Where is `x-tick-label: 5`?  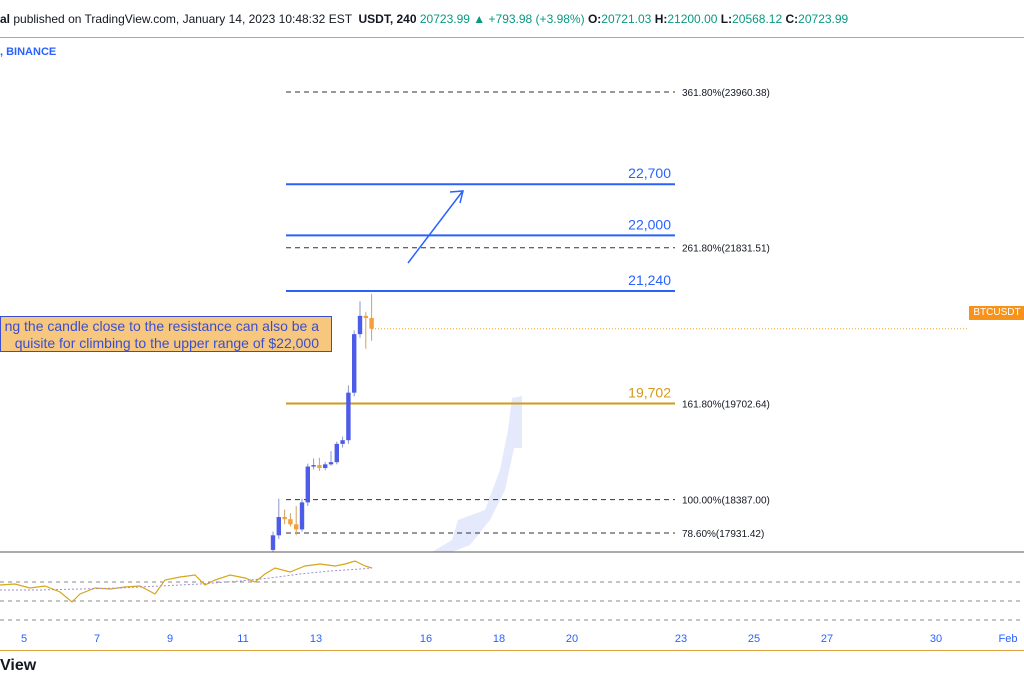 x-tick-label: 5 is located at coordinates (24, 639).